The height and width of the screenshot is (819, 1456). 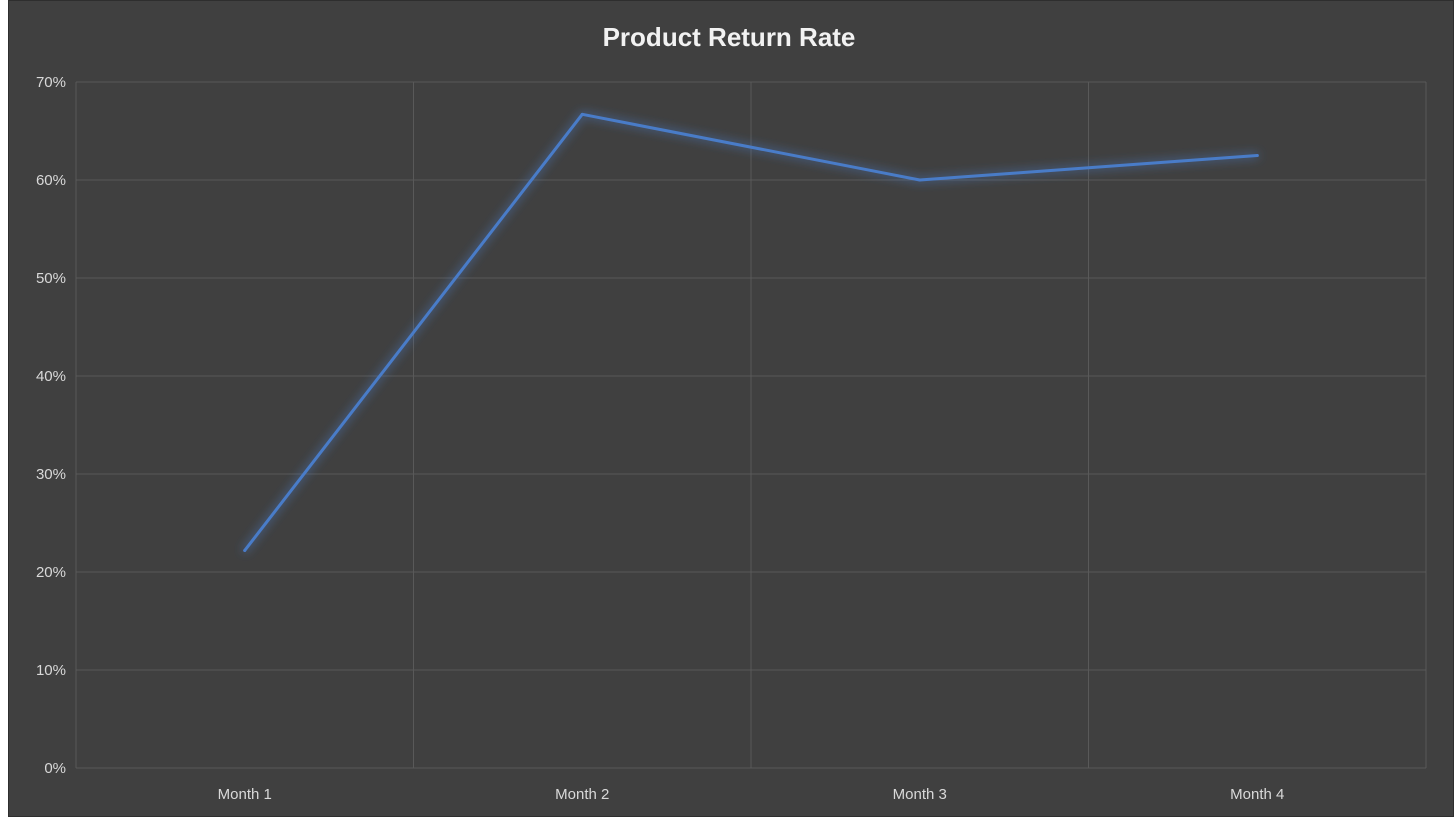 What do you see at coordinates (51, 180) in the screenshot?
I see `y-tick-label: 60%` at bounding box center [51, 180].